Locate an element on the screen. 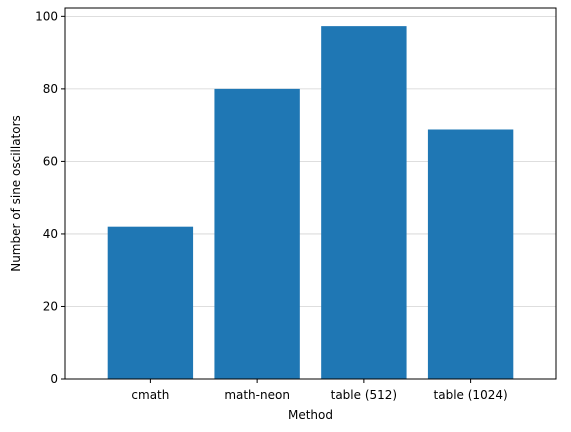 This screenshot has width=571, height=432. y-tick-label: 100 is located at coordinates (46, 16).